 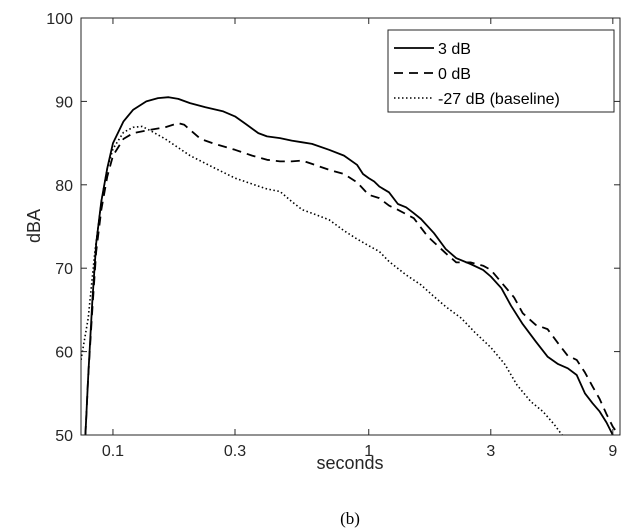 What do you see at coordinates (64, 269) in the screenshot?
I see `y-tick-label: 70` at bounding box center [64, 269].